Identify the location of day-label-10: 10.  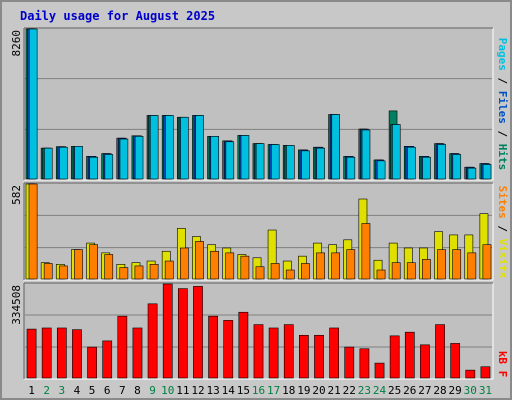
(167, 390).